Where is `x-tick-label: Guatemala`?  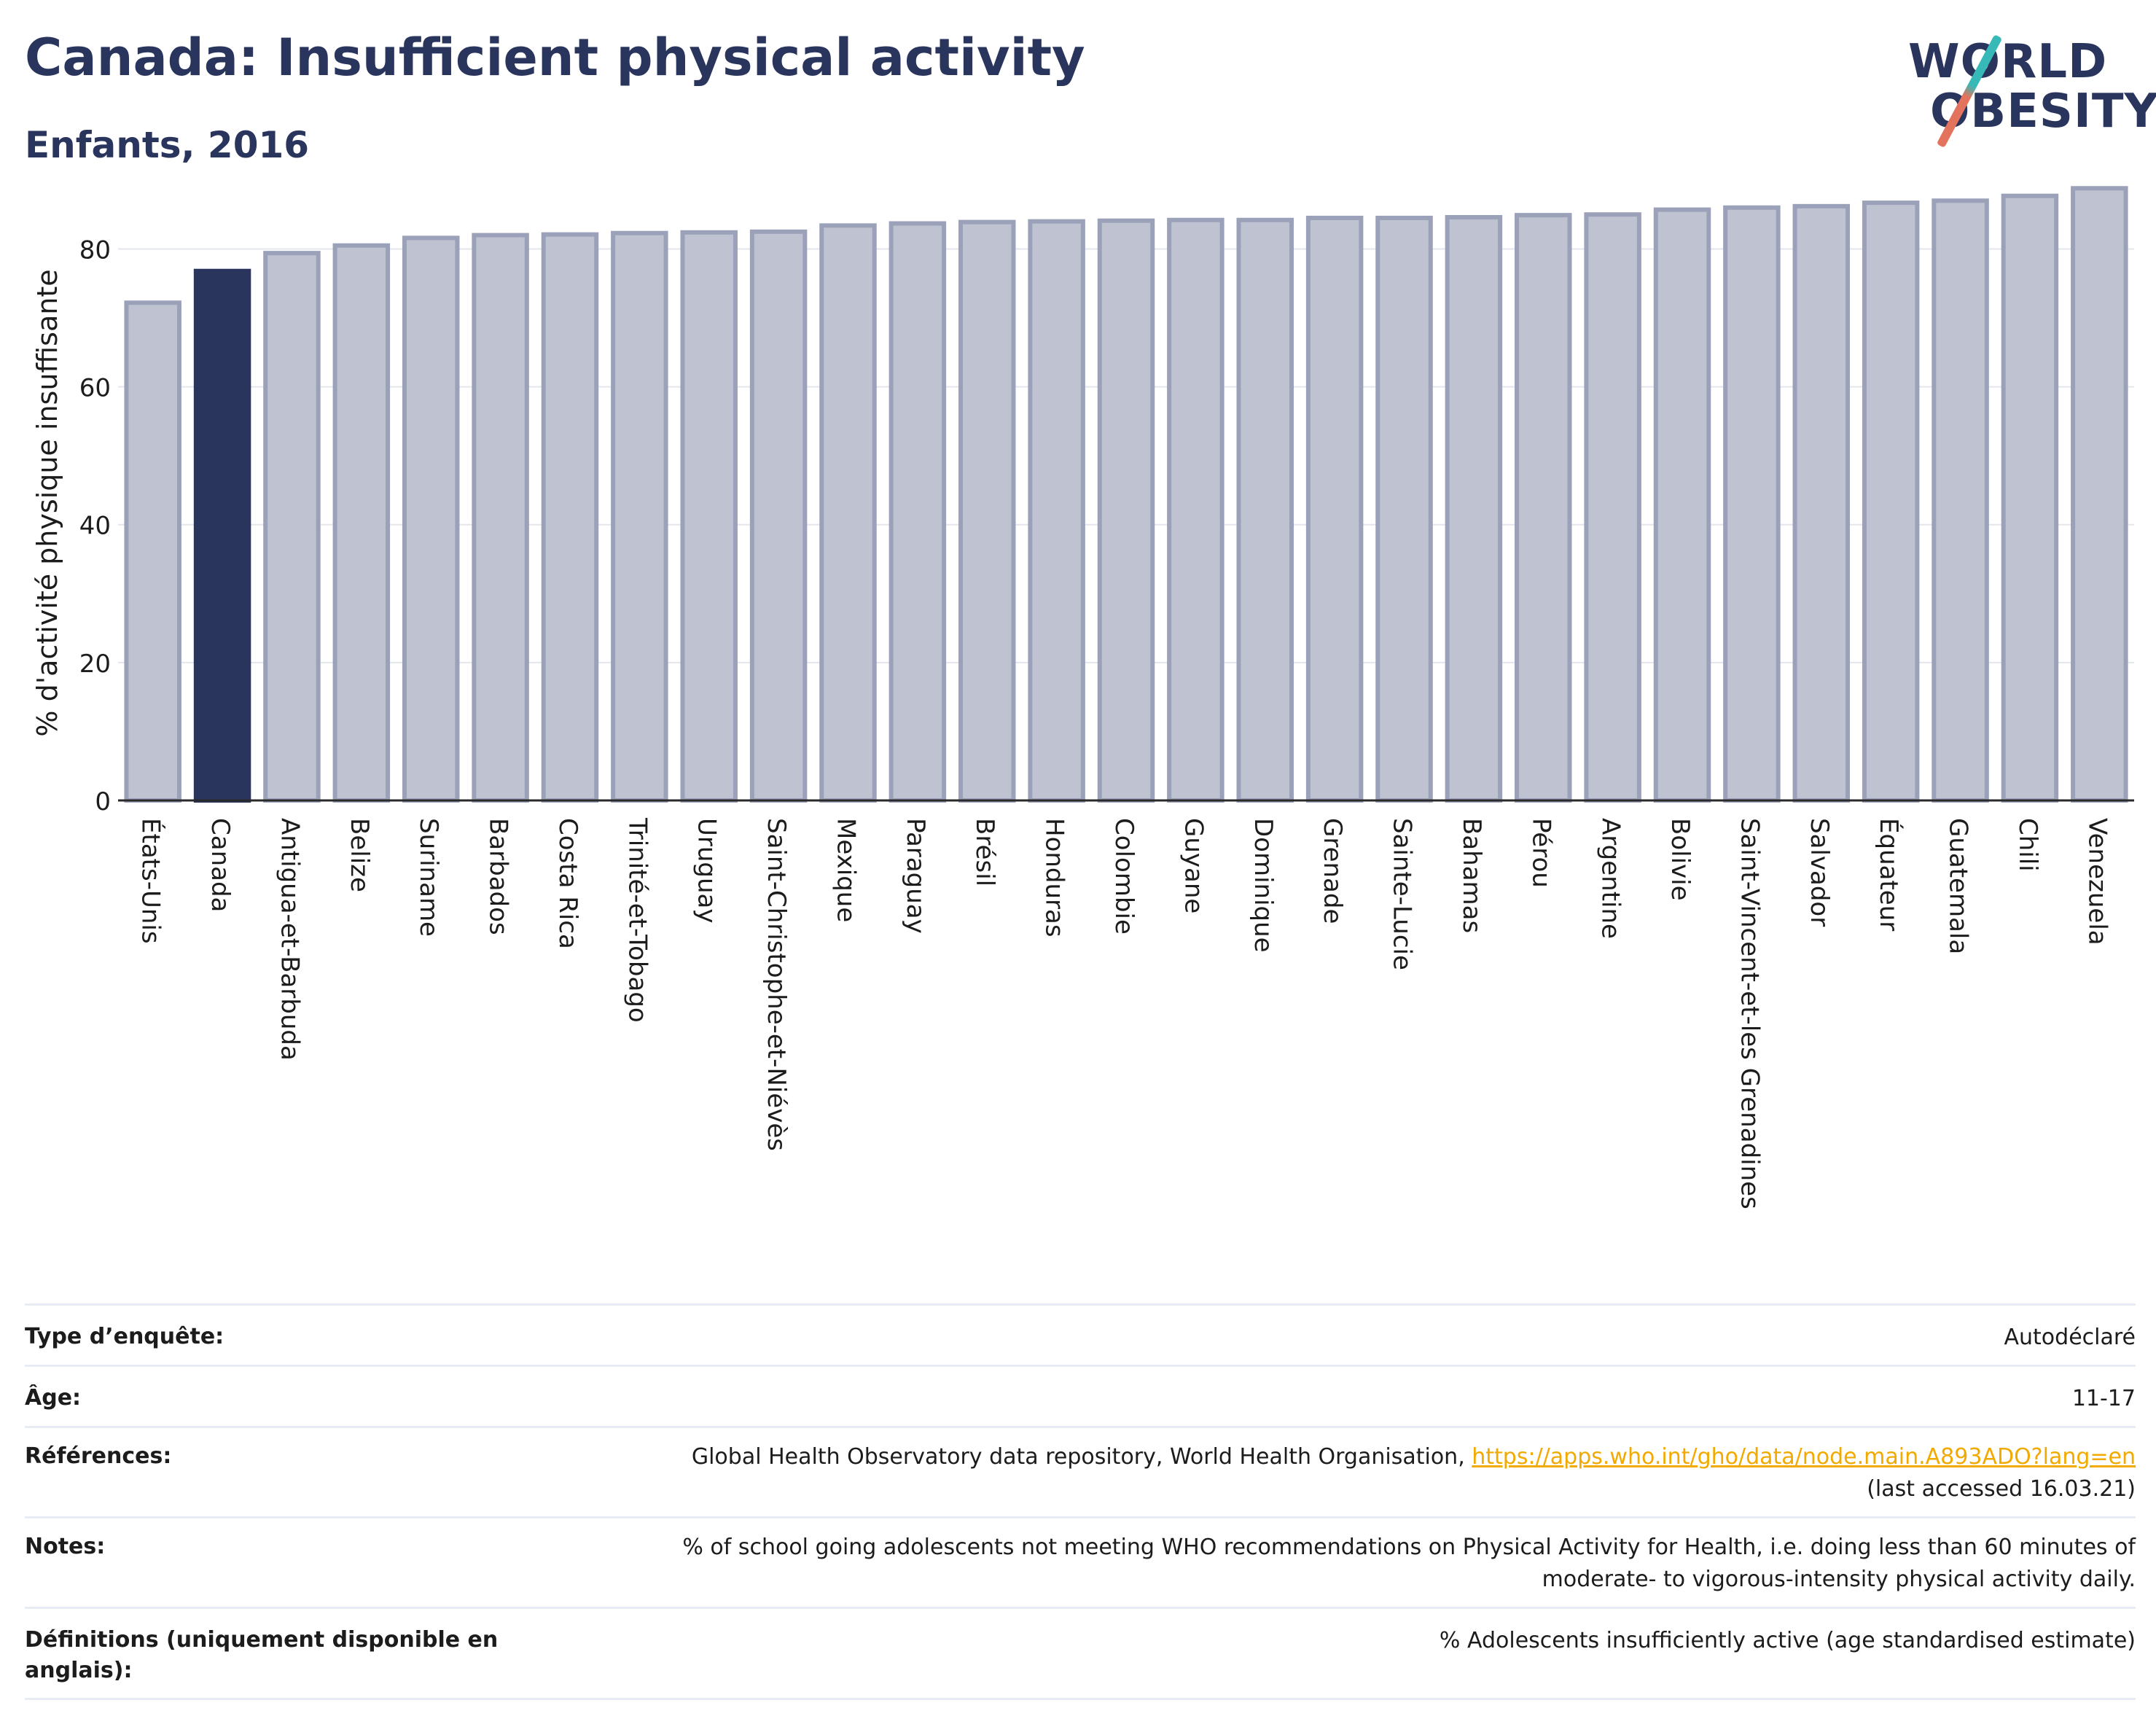 x-tick-label: Guatemala is located at coordinates (1959, 886).